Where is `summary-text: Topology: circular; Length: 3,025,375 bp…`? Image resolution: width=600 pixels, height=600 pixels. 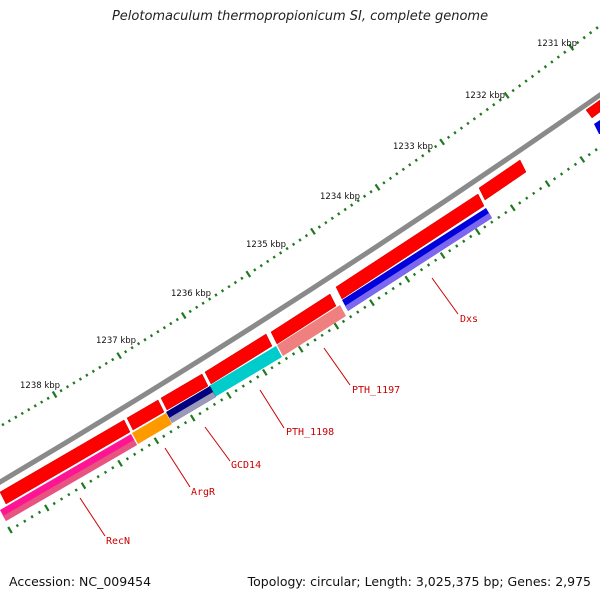 summary-text: Topology: circular; Length: 3,025,375 bp… is located at coordinates (419, 581).